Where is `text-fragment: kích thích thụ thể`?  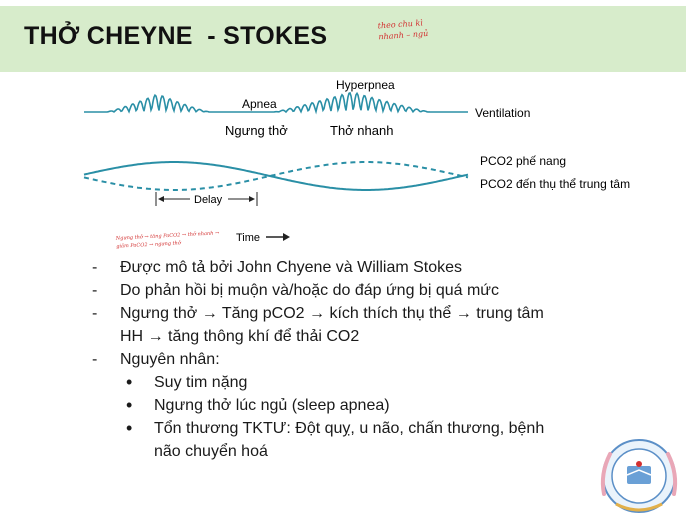 text-fragment: kích thích thụ thể is located at coordinates (390, 313).